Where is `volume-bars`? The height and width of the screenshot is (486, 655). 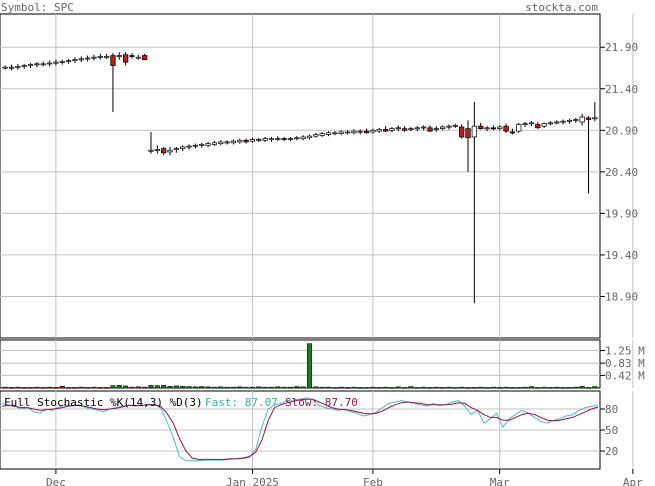 volume-bars is located at coordinates (300, 366).